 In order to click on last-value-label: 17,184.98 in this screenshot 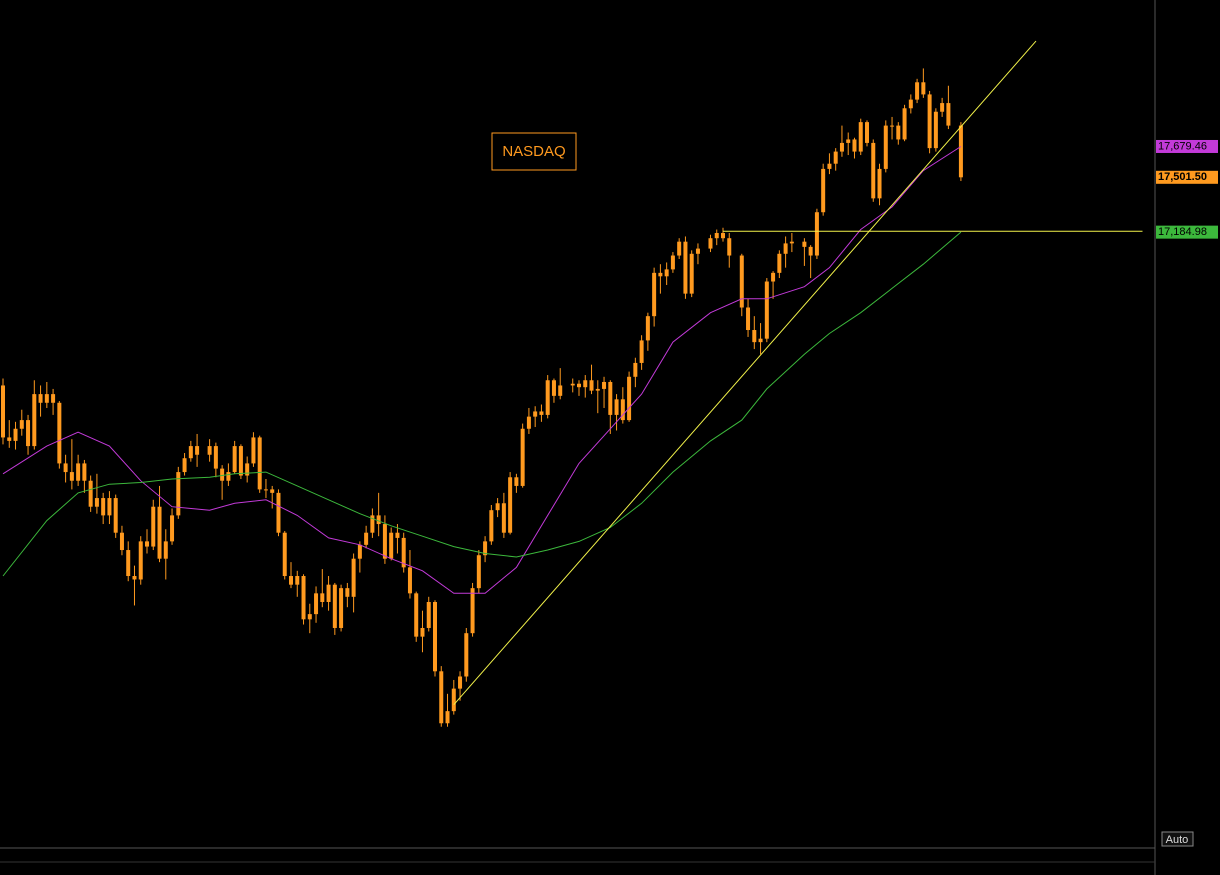, I will do `click(1182, 232)`.